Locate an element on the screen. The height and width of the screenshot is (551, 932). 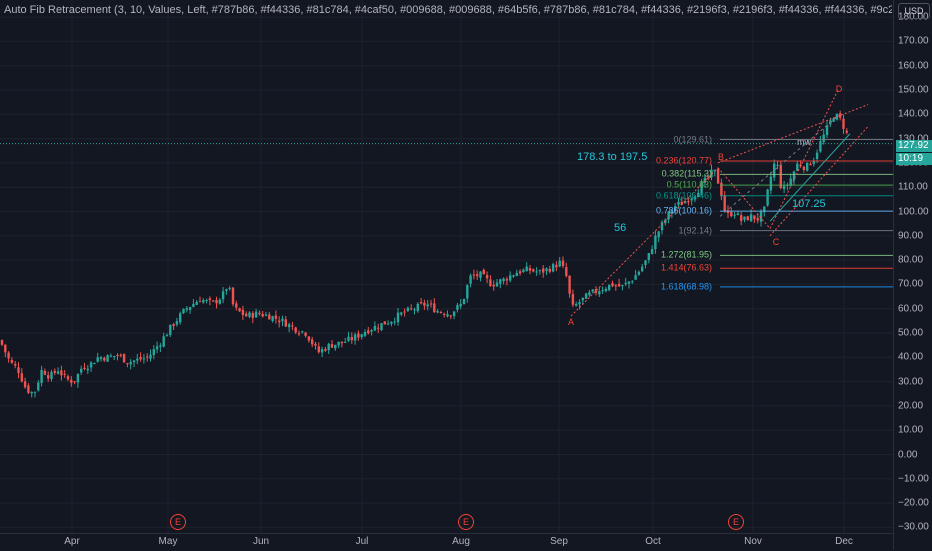
price-tick-label: 40.00 is located at coordinates (911, 357).